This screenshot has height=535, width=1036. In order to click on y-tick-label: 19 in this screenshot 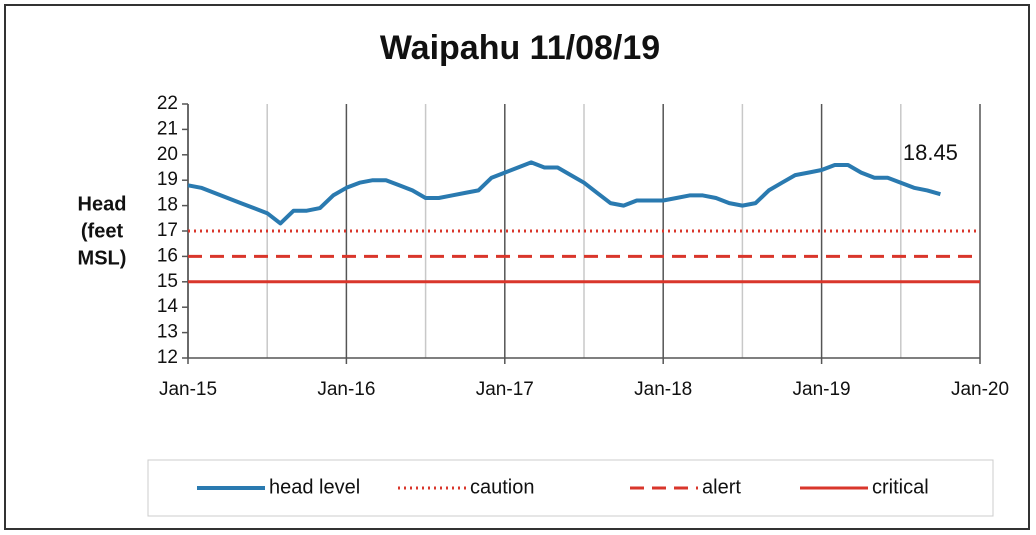, I will do `click(167, 179)`.